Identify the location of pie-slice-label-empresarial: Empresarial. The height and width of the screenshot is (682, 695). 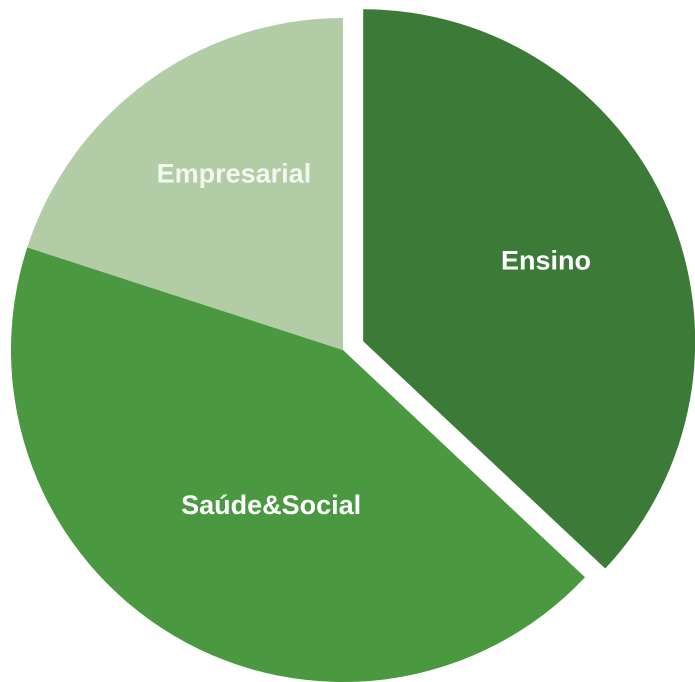
(234, 174).